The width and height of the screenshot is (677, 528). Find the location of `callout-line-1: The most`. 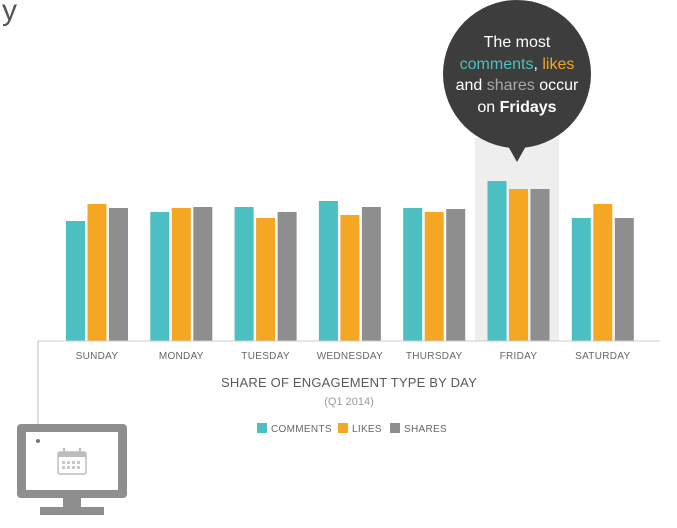

callout-line-1: The most is located at coordinates (517, 42).